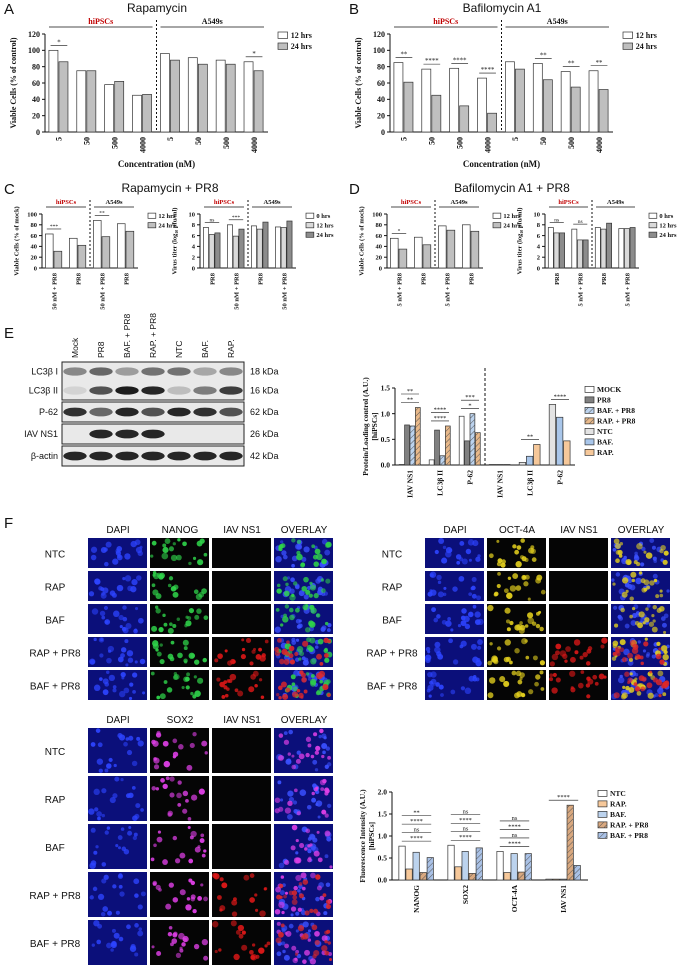 This screenshot has width=685, height=971. Describe the element at coordinates (272, 202) in the screenshot. I see `group-label: A549s` at that location.